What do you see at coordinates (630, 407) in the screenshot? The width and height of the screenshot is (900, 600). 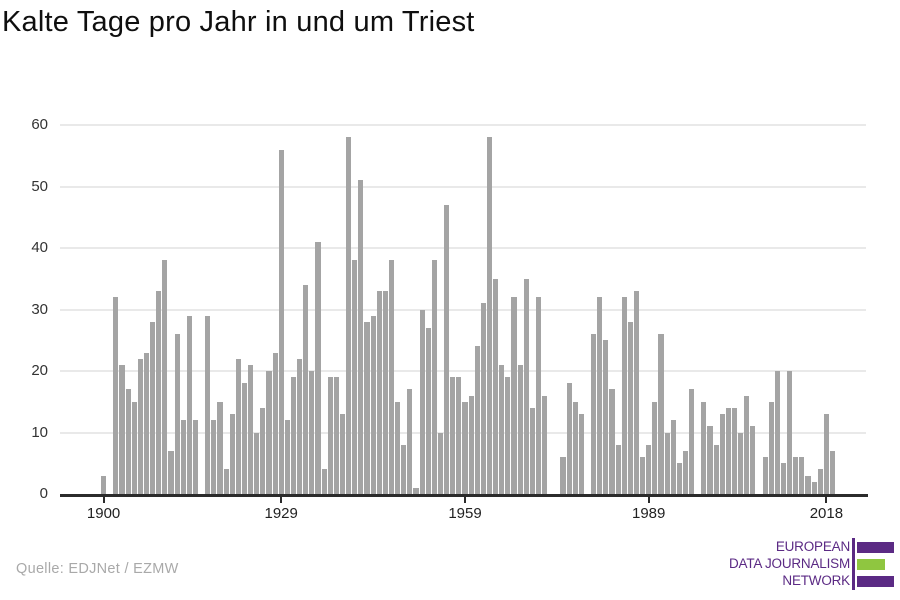 I see `bar-1986` at bounding box center [630, 407].